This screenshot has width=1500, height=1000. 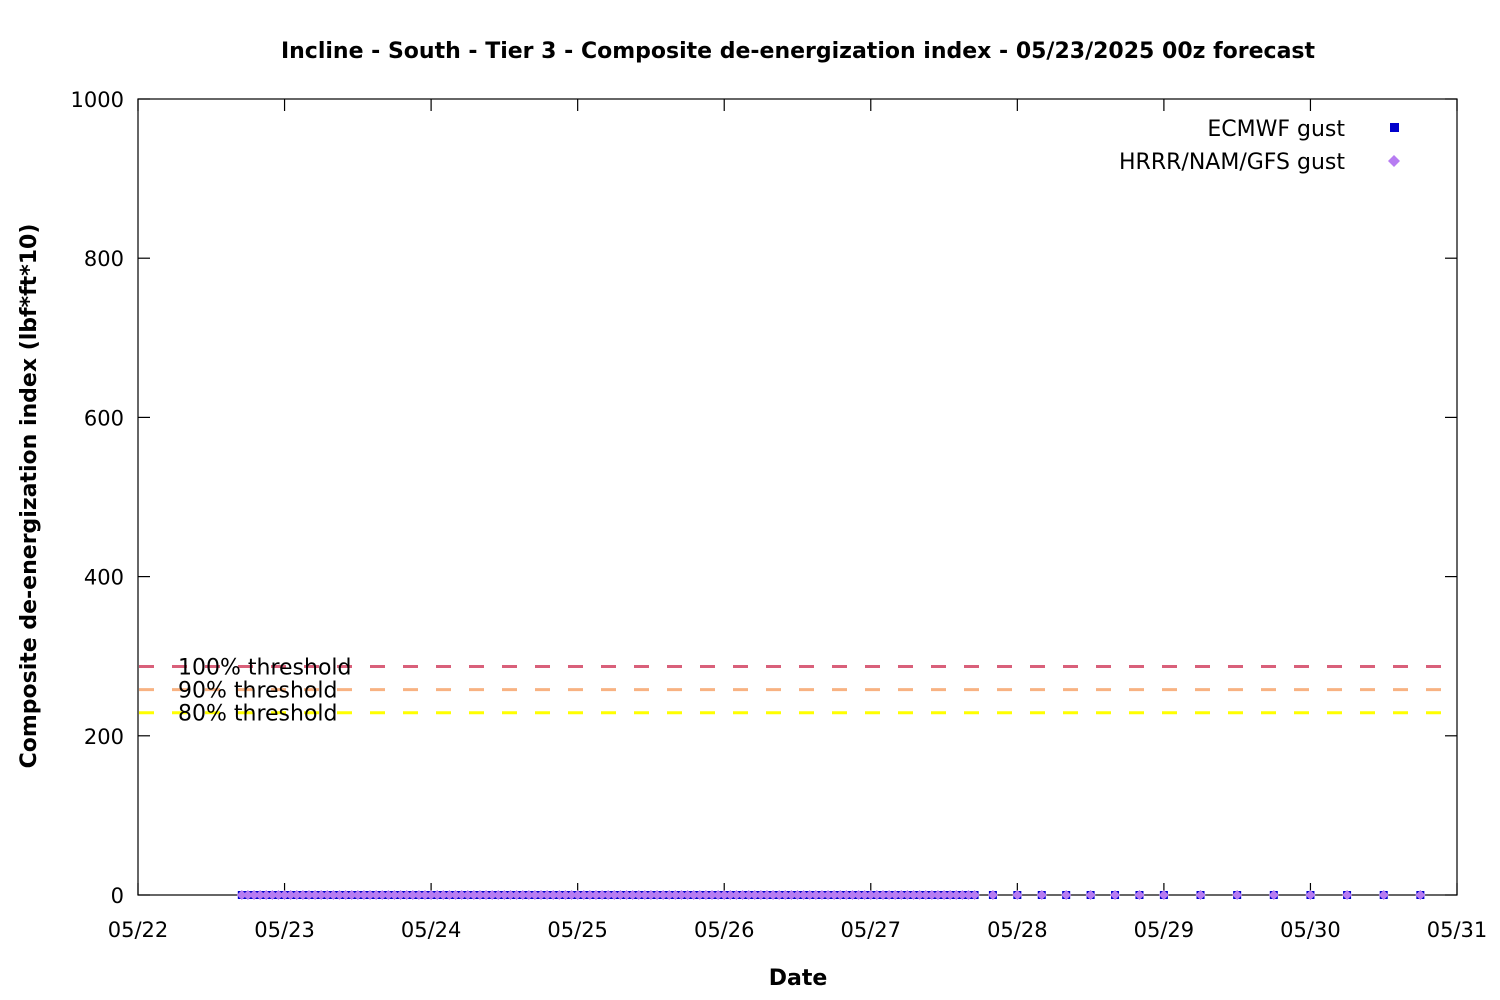 I want to click on legend-marker-ecmwf, so click(x=1394, y=127).